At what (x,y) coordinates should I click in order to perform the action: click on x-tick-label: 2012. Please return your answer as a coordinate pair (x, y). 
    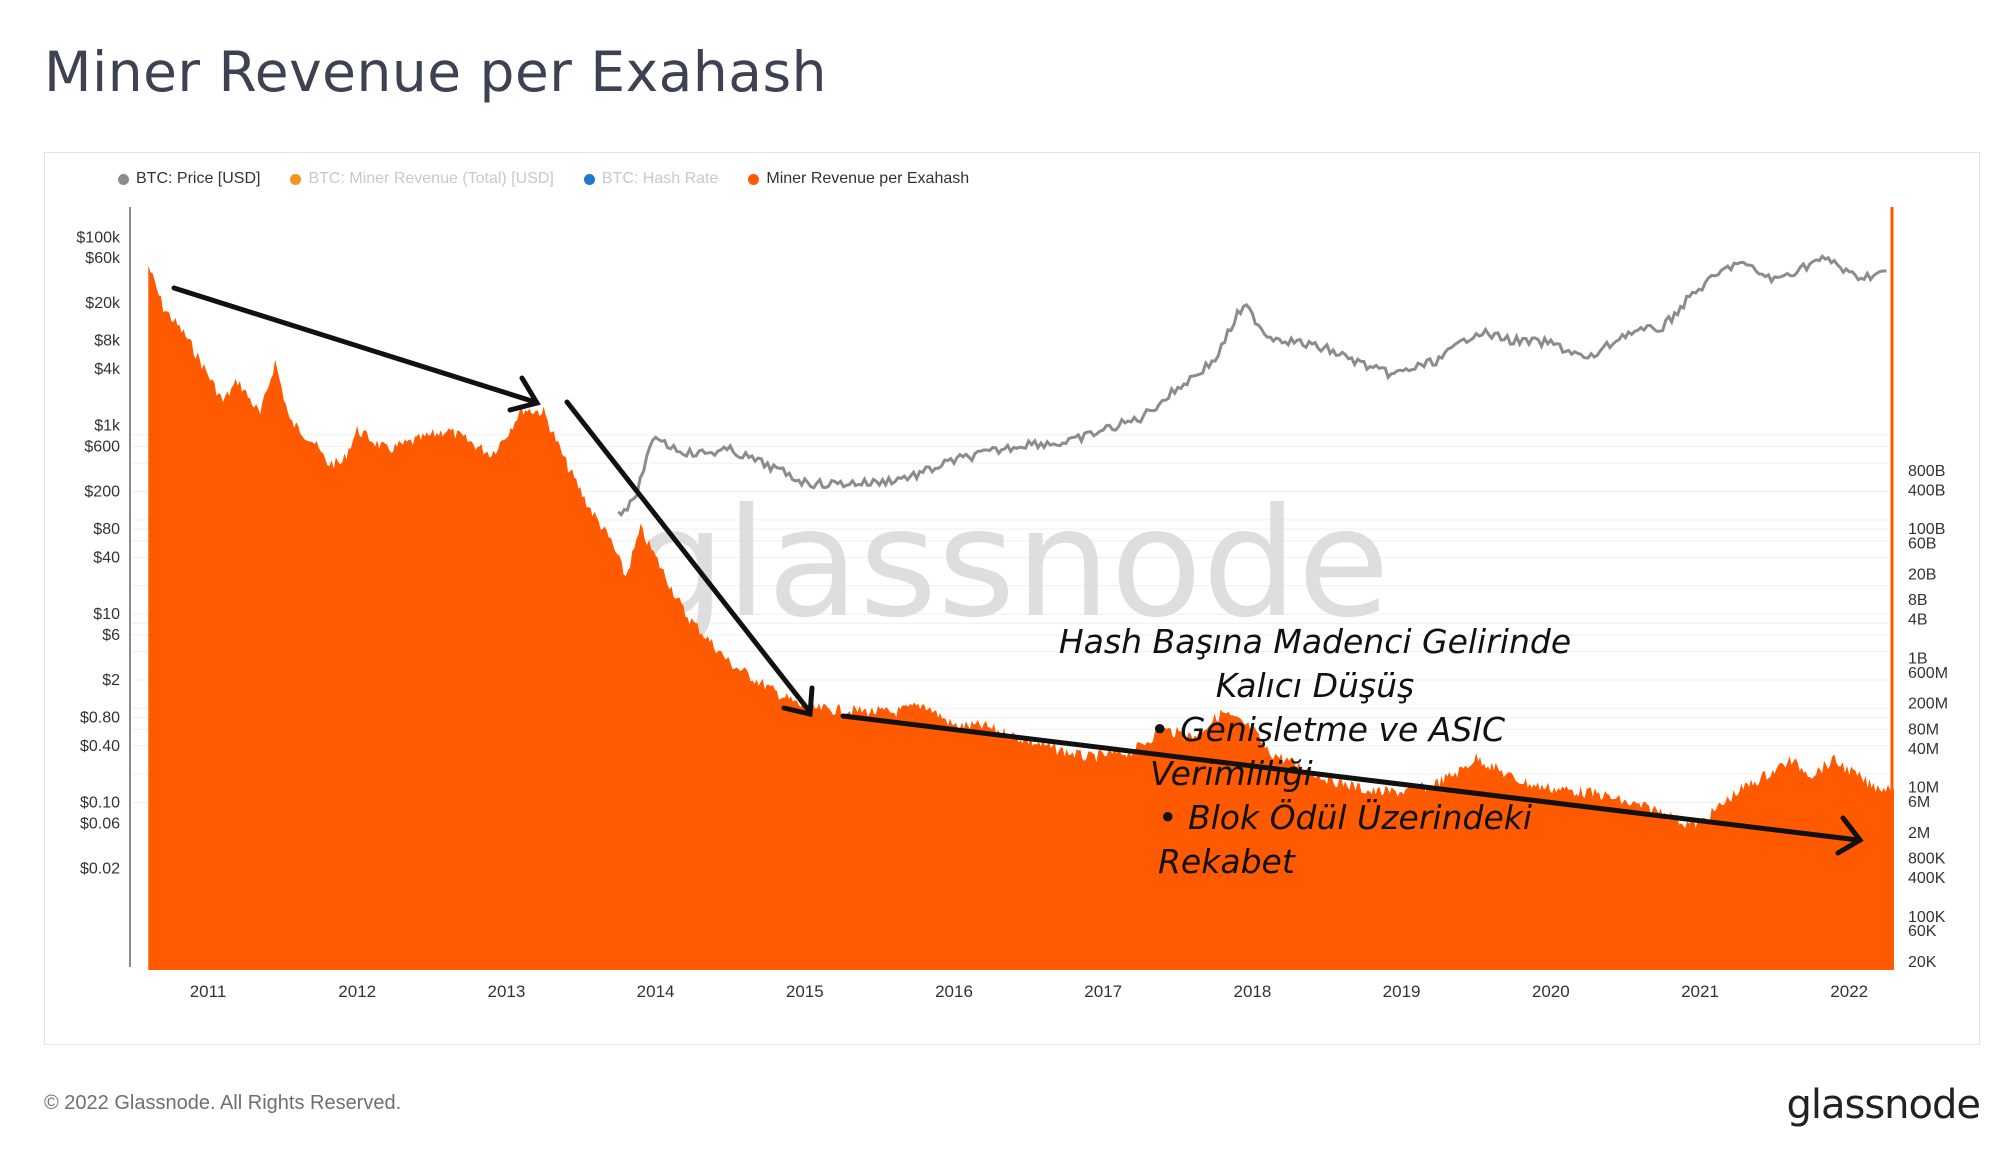
    Looking at the image, I should click on (357, 991).